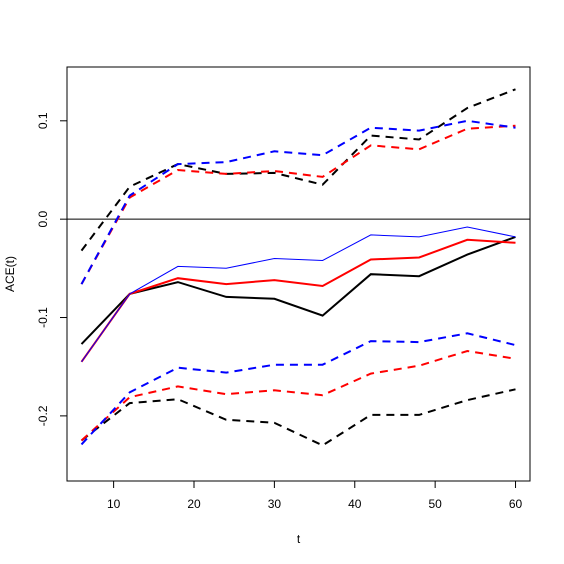  What do you see at coordinates (275, 504) in the screenshot?
I see `x-tick-label: 30` at bounding box center [275, 504].